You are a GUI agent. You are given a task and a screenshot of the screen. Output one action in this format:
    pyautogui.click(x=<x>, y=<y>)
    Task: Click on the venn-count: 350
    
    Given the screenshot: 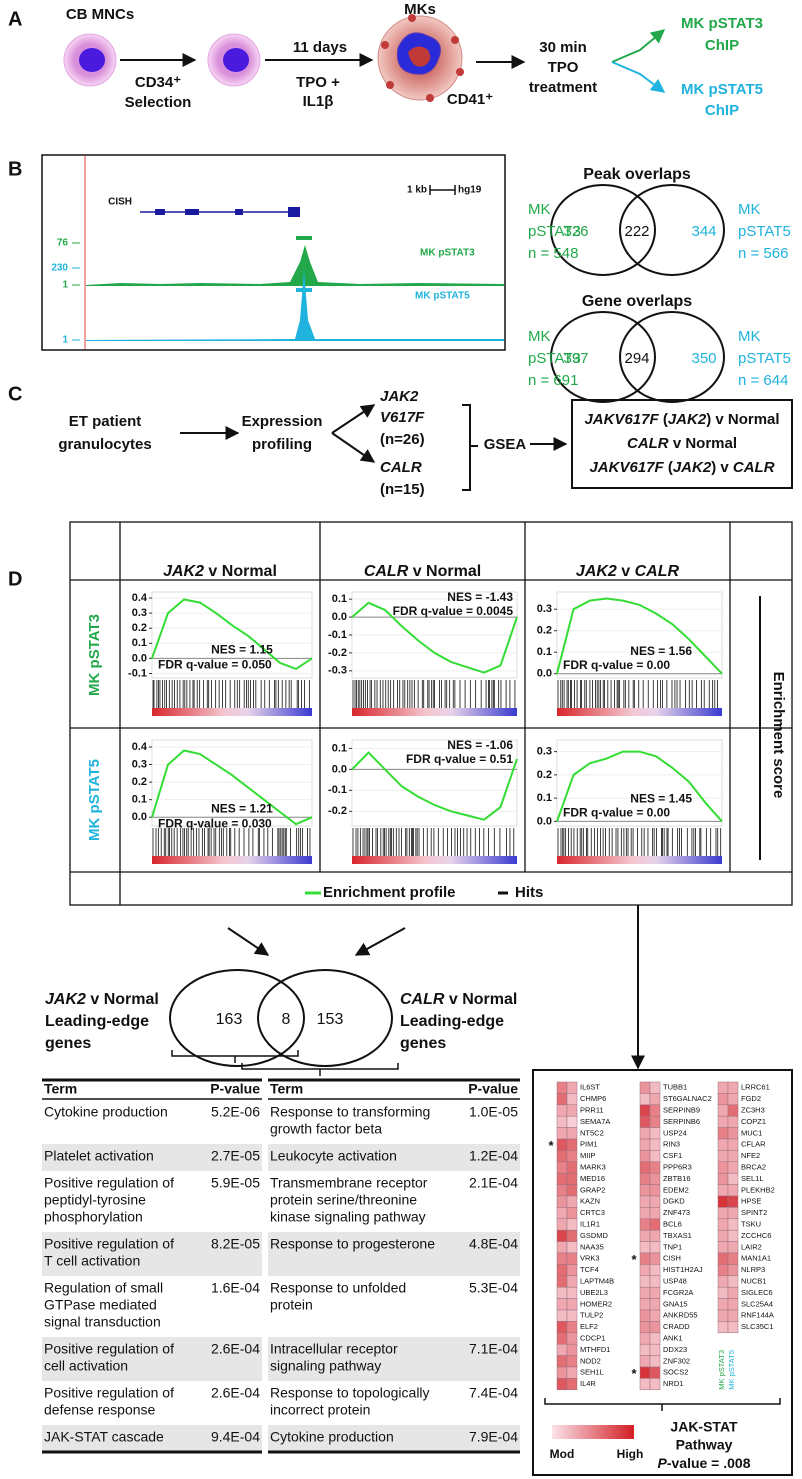 What is the action you would take?
    pyautogui.click(x=703, y=358)
    